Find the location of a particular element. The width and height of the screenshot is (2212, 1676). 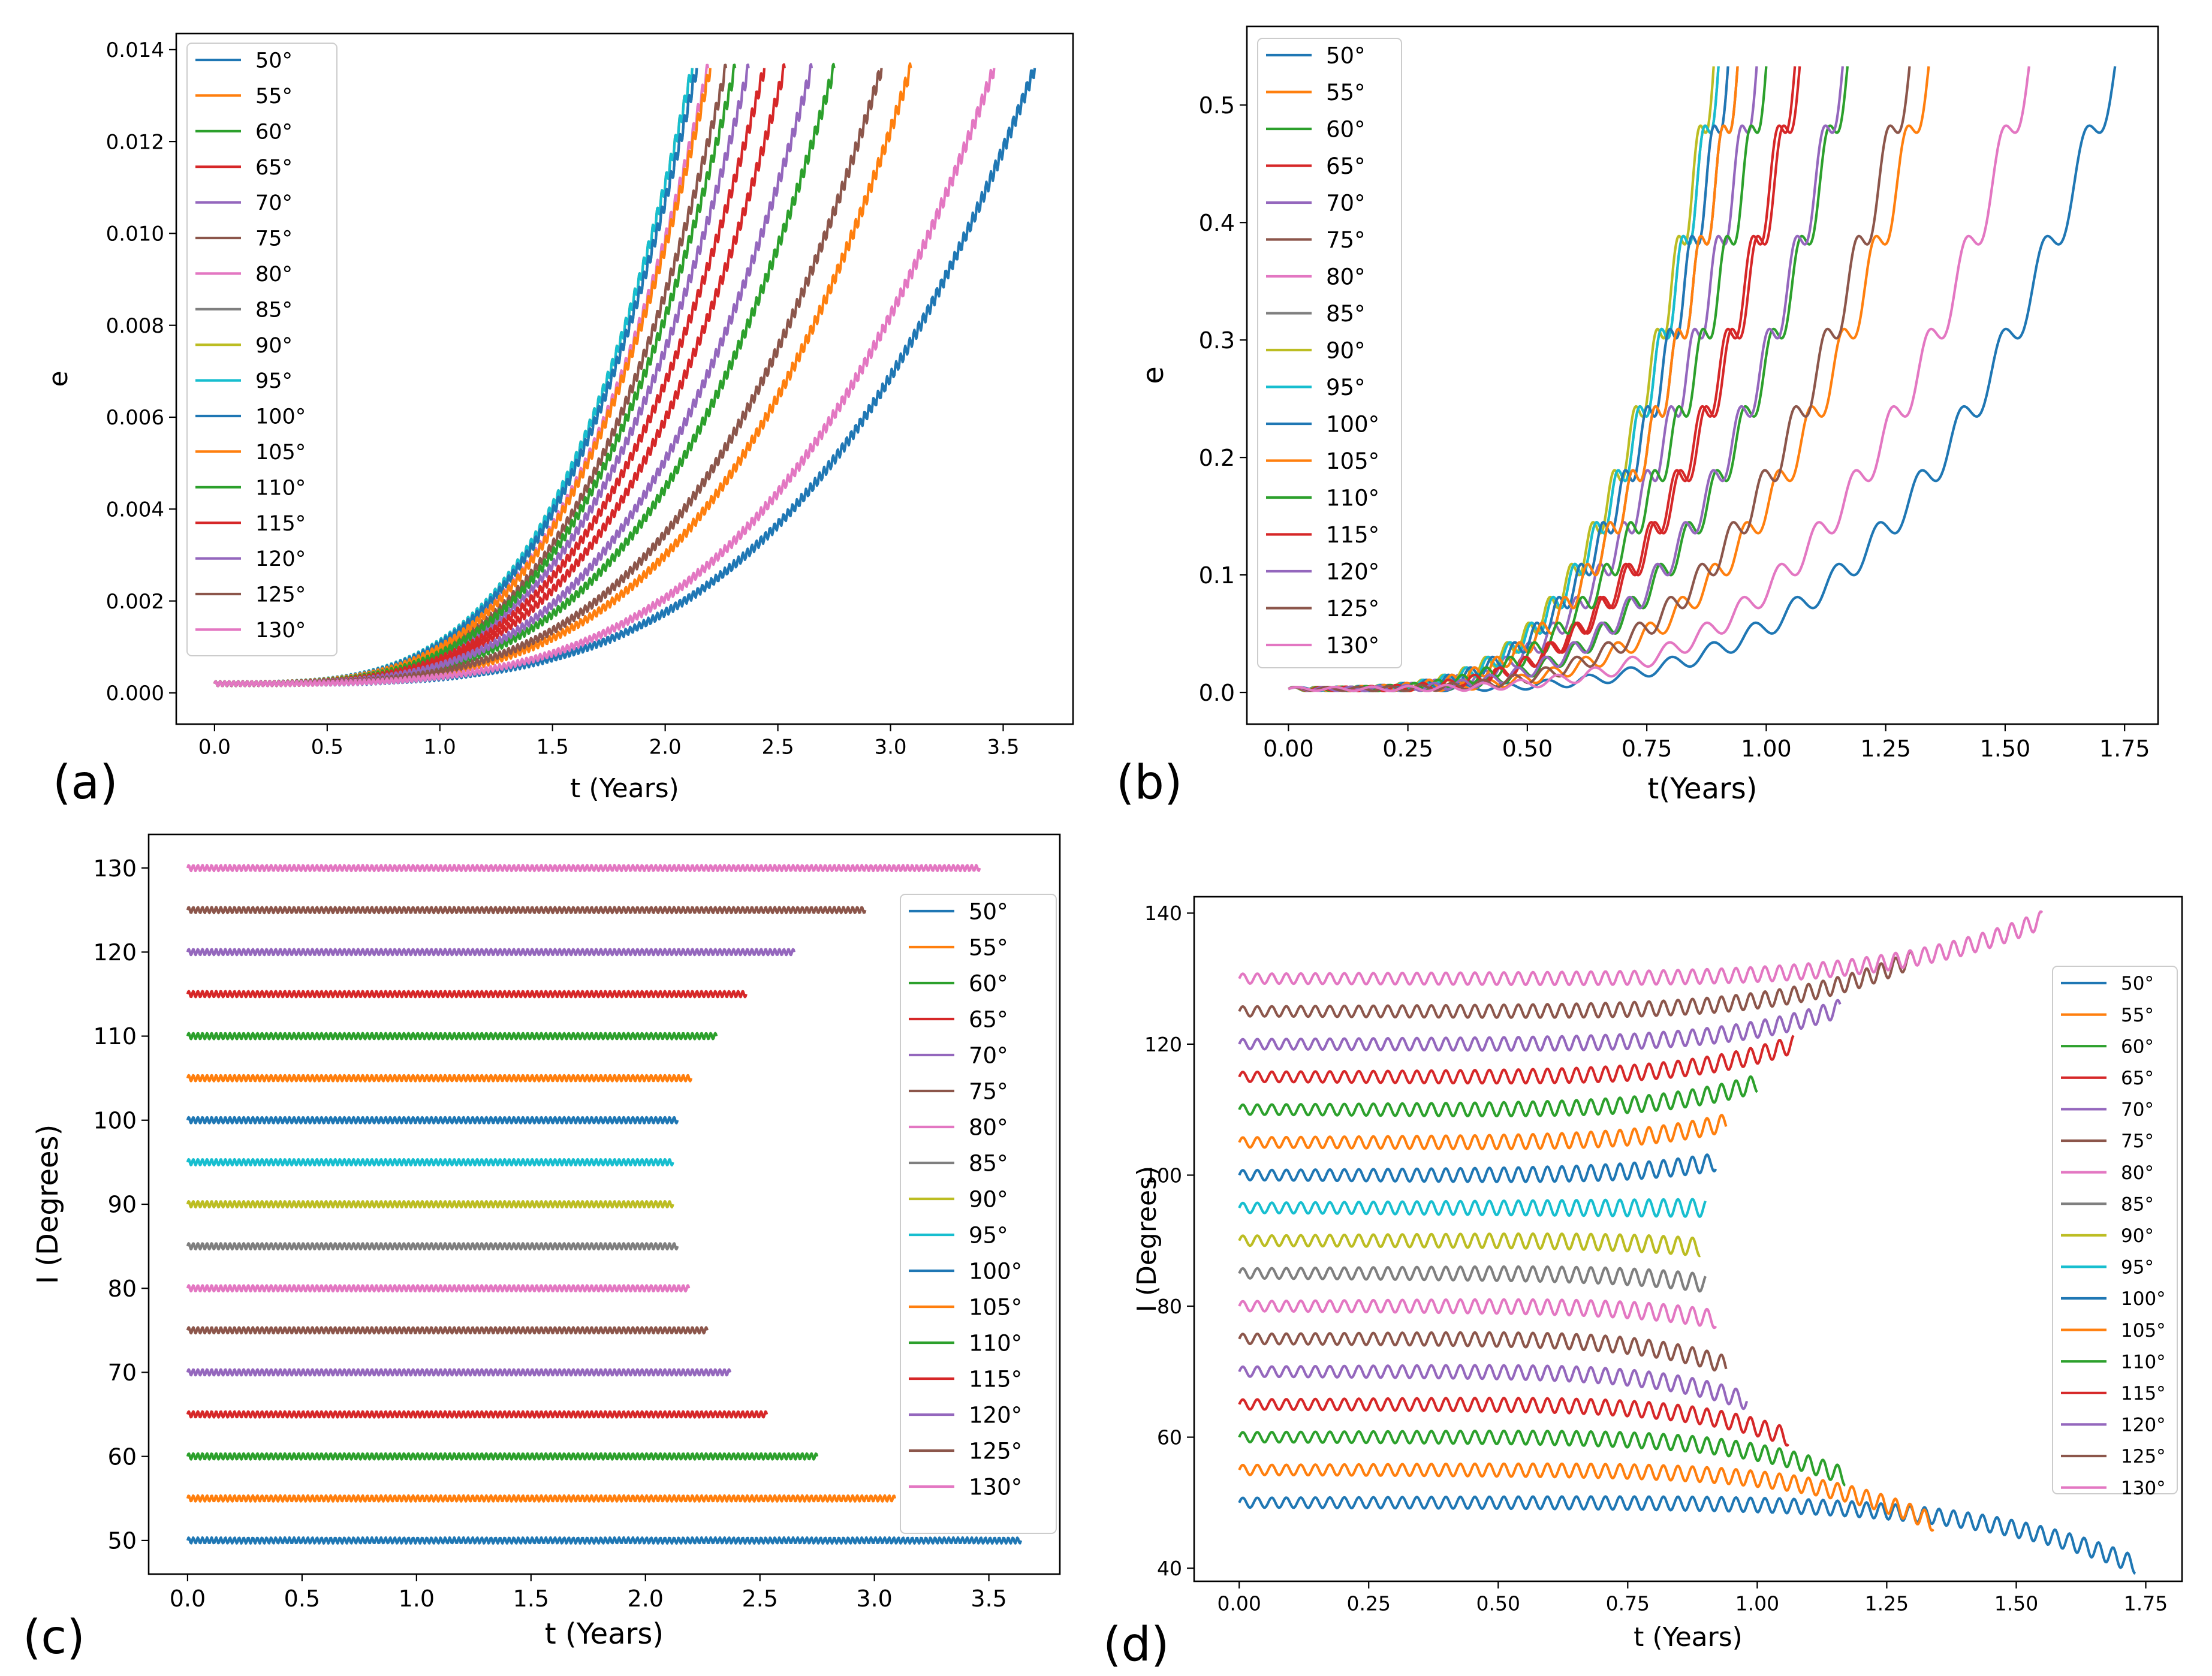

series-line-120deg is located at coordinates (1540, 1025).